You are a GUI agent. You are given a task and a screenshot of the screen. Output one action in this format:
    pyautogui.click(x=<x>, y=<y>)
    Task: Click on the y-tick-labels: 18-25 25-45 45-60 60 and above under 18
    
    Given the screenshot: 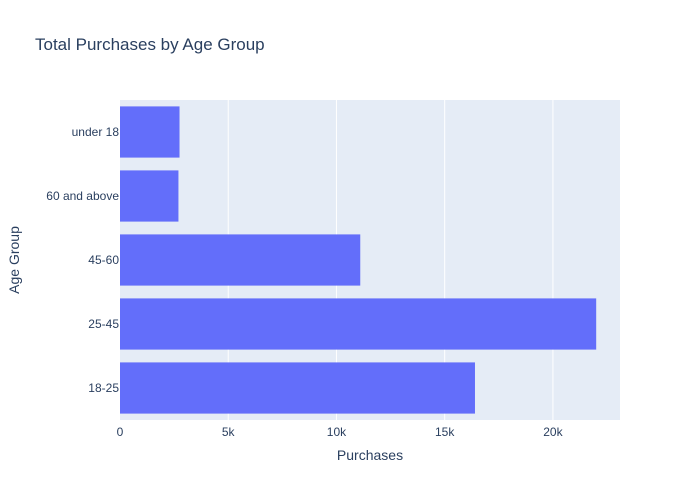 What is the action you would take?
    pyautogui.click(x=82, y=260)
    